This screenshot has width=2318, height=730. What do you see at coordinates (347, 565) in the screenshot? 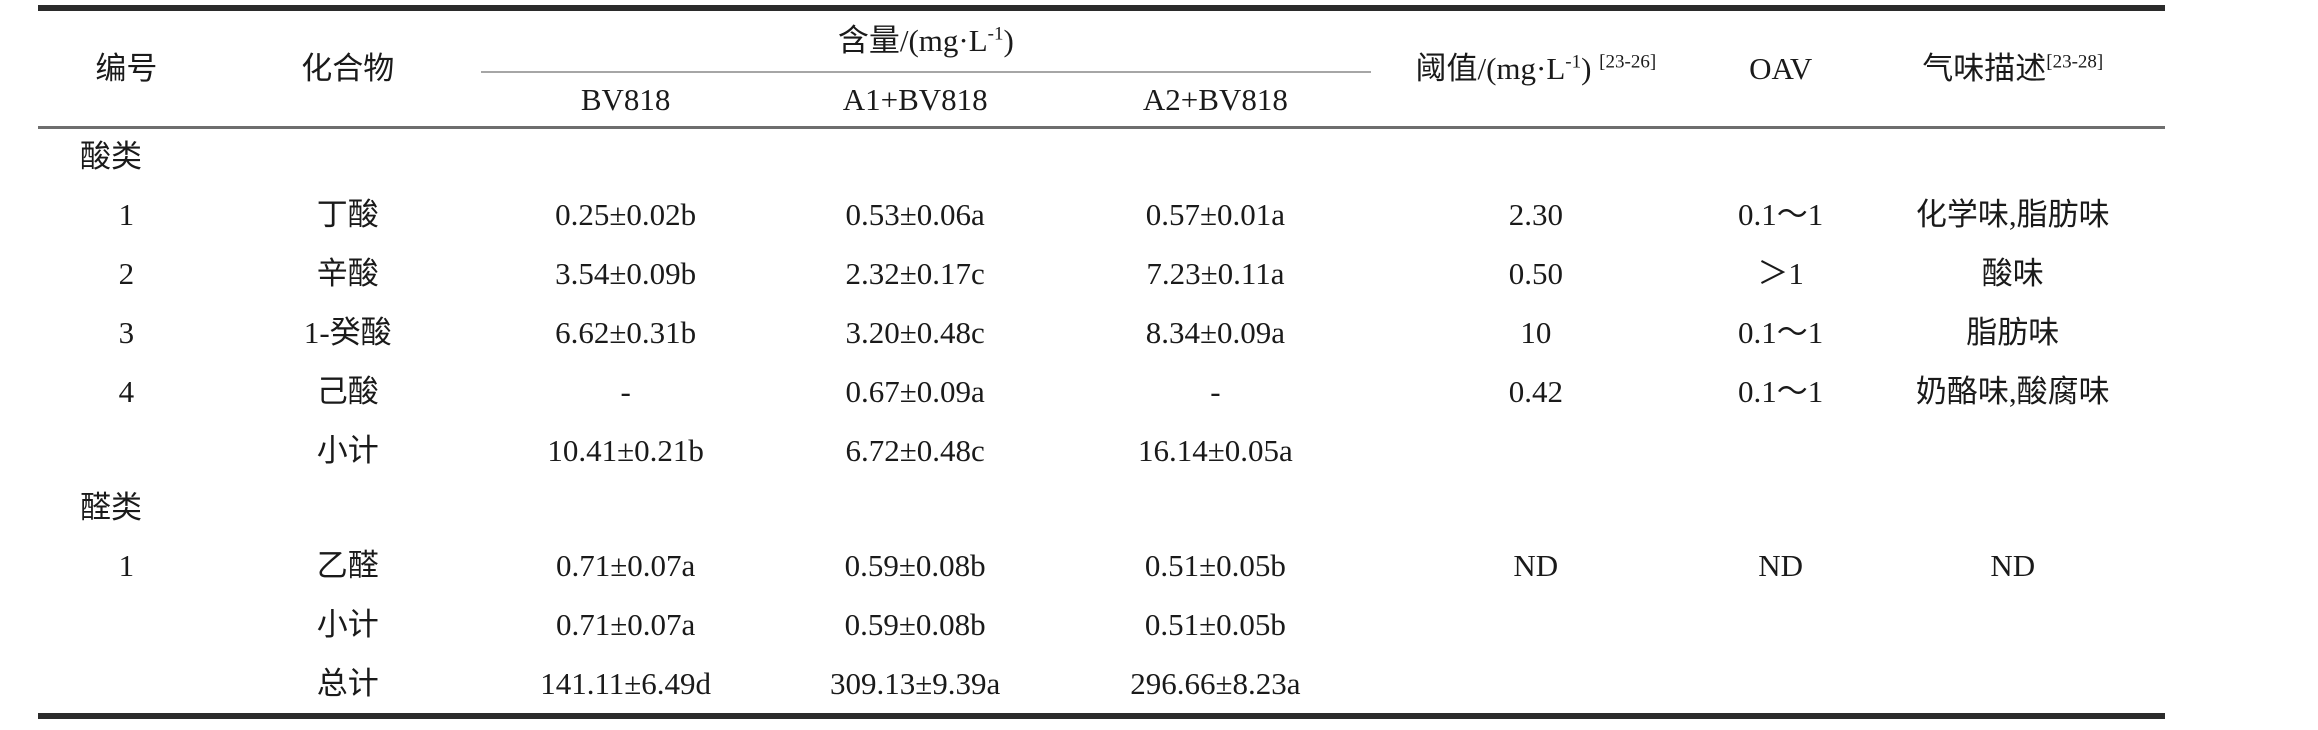
I see `cell-compound: 乙醛` at bounding box center [347, 565].